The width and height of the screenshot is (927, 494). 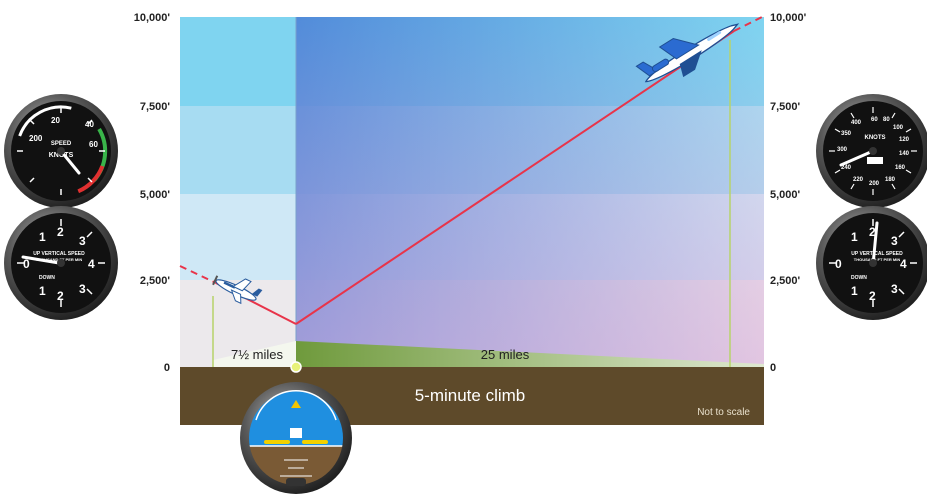 I want to click on left-airspeed-gauge: 40 60 200 20 SPEED KNOTS, so click(x=61, y=151).